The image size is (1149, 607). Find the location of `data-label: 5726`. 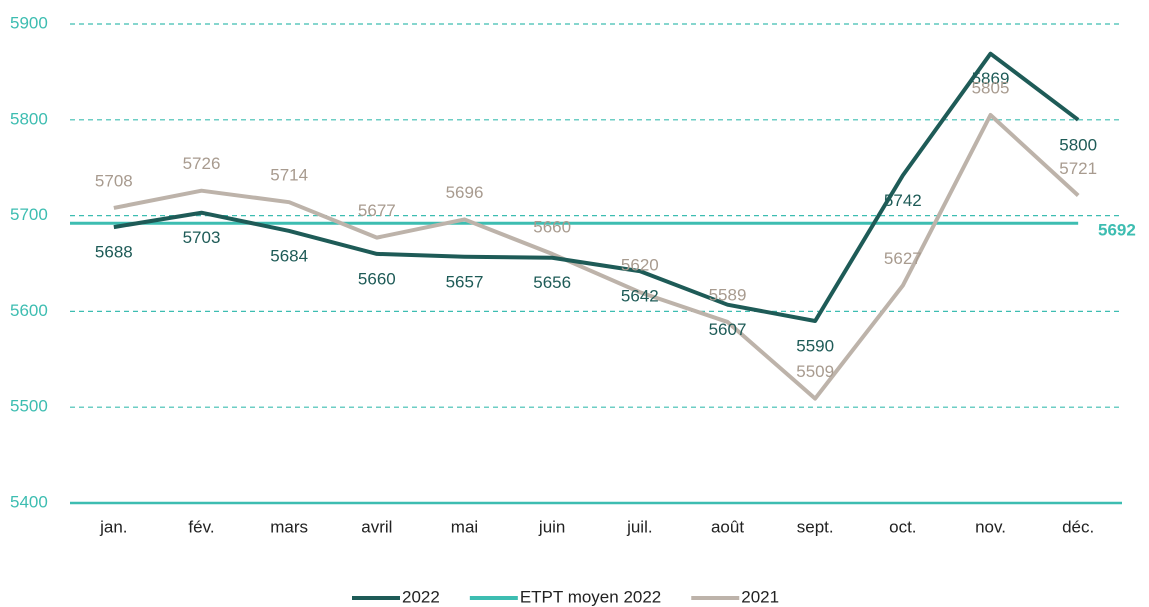

data-label: 5726 is located at coordinates (202, 163).